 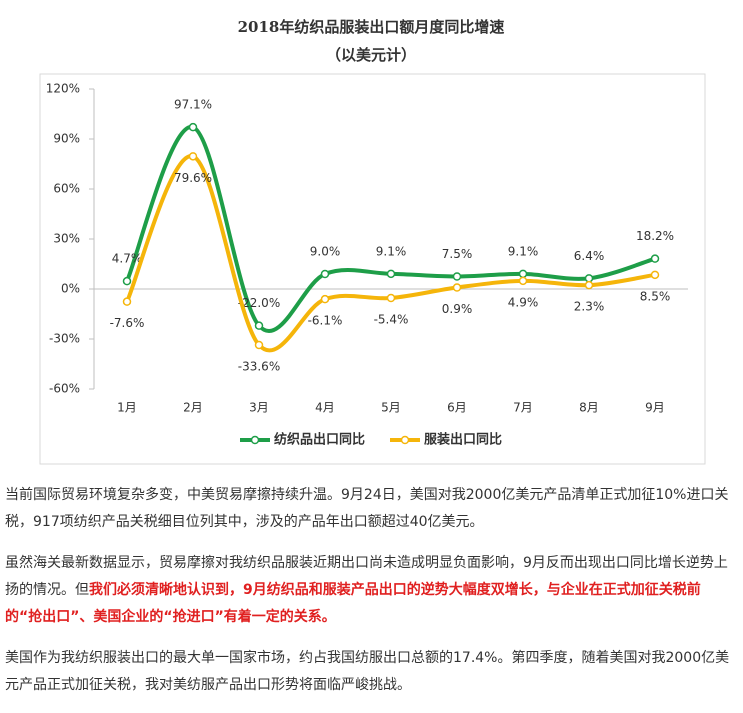 What do you see at coordinates (193, 105) in the screenshot?
I see `data-label: 97.1%` at bounding box center [193, 105].